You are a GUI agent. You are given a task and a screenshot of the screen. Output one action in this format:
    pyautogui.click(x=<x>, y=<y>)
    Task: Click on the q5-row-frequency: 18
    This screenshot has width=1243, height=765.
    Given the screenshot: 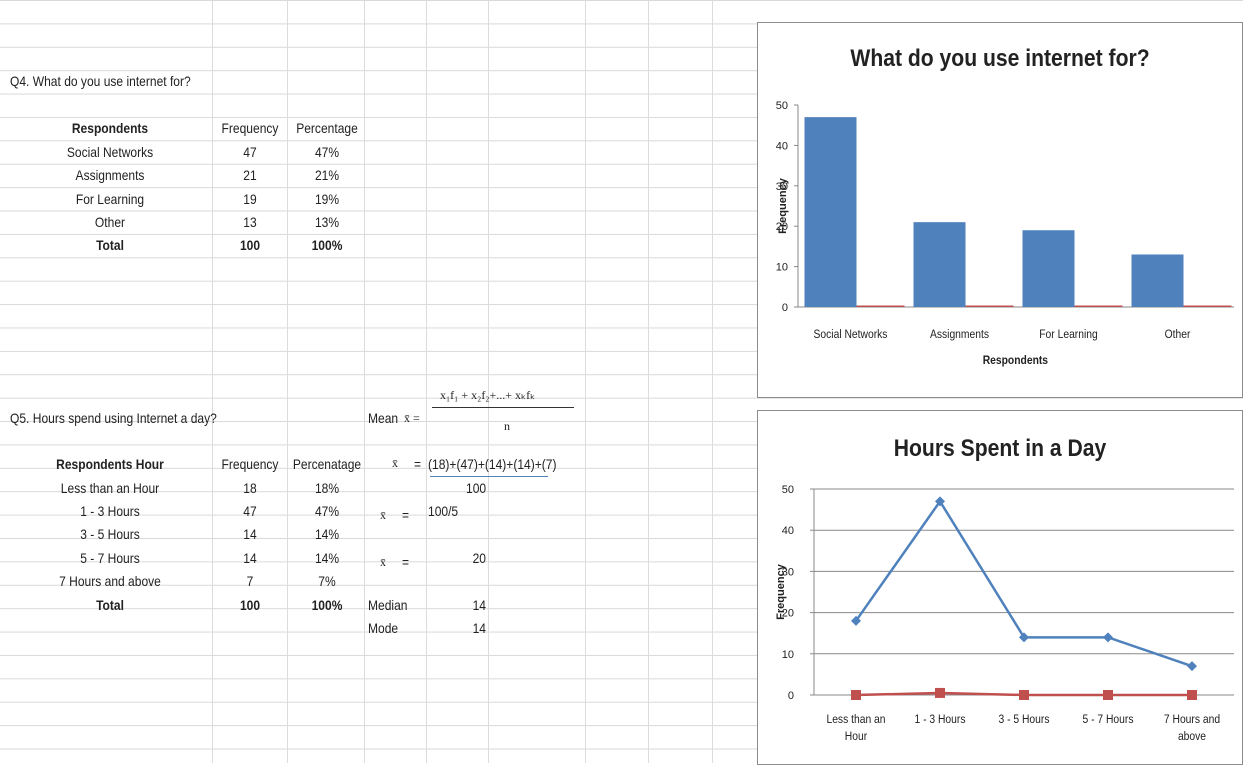 What is the action you would take?
    pyautogui.click(x=250, y=488)
    